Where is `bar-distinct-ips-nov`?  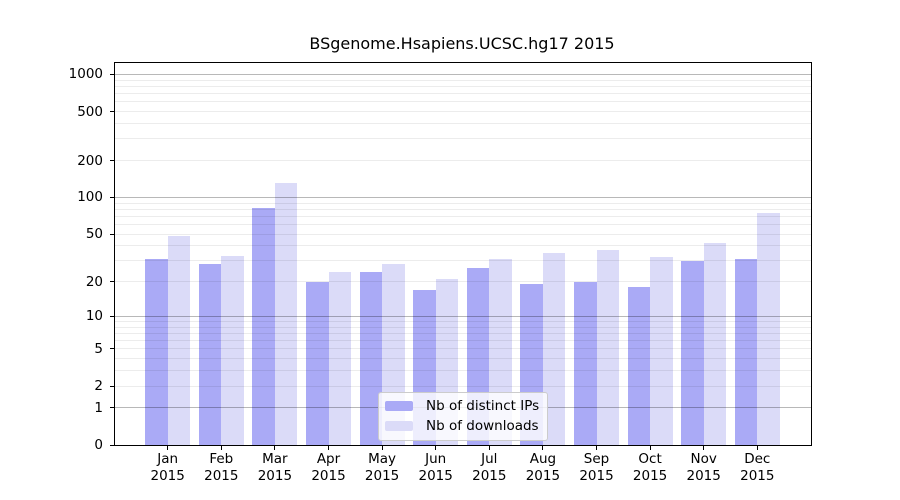
bar-distinct-ips-nov is located at coordinates (692, 352).